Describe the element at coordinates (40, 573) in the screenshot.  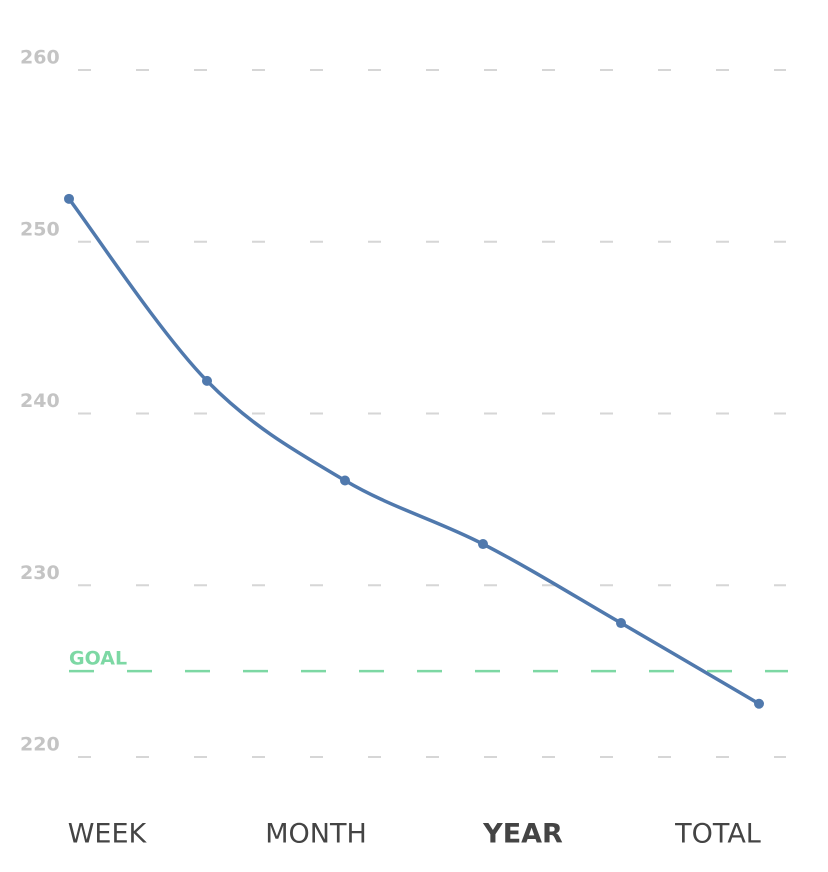
I see `y-tick-label: 230` at that location.